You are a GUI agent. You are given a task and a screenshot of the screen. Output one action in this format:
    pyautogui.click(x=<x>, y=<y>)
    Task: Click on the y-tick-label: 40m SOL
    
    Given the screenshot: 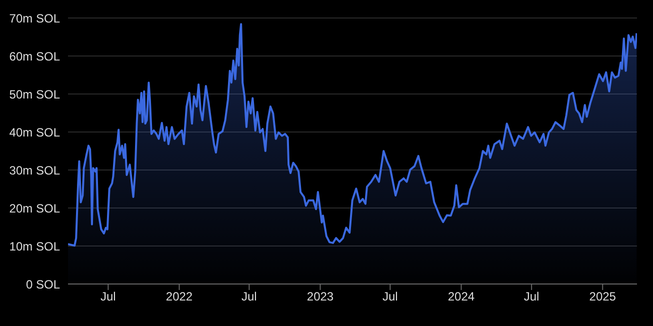 What is the action you would take?
    pyautogui.click(x=34, y=132)
    